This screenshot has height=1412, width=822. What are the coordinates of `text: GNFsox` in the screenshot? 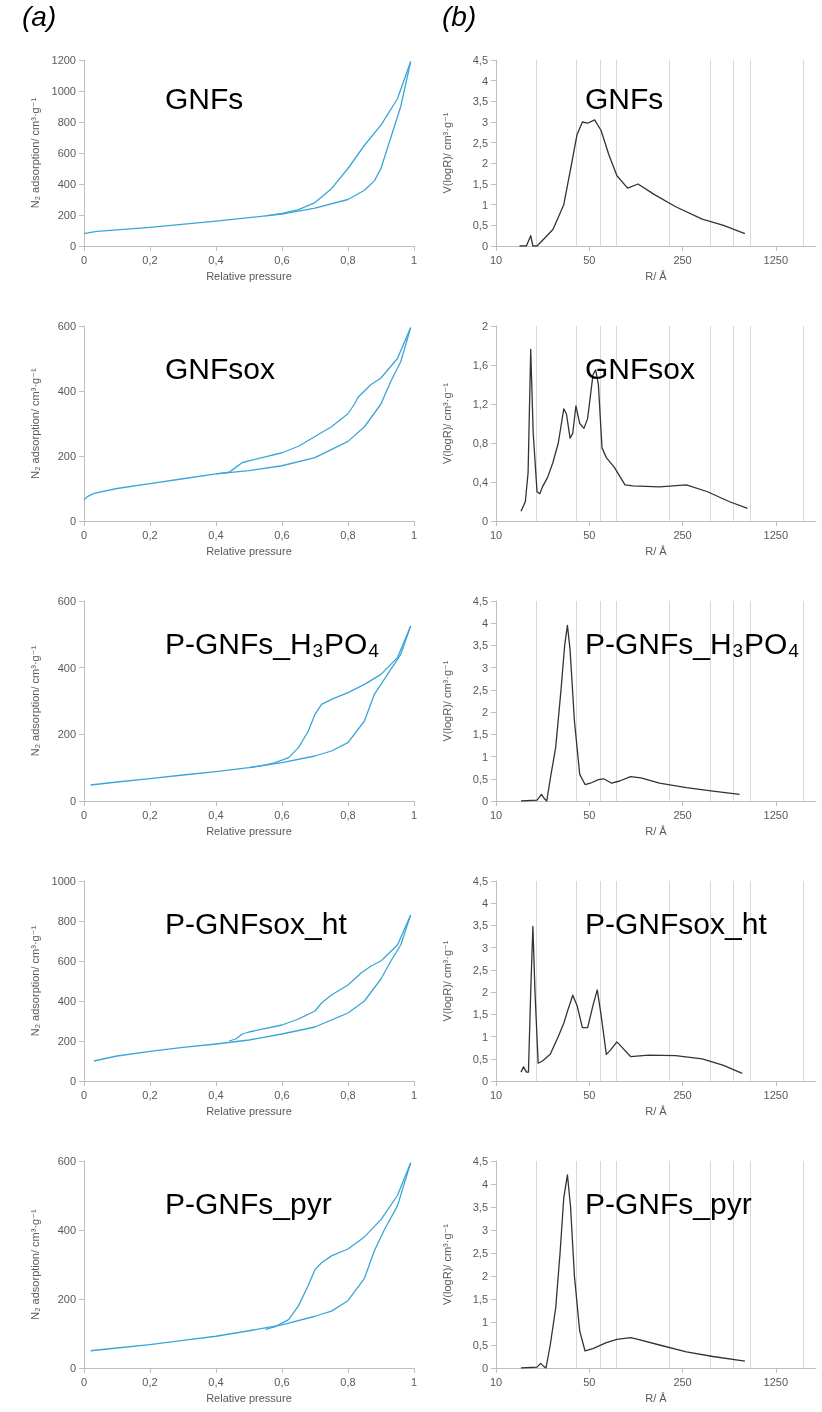 It's located at (640, 368).